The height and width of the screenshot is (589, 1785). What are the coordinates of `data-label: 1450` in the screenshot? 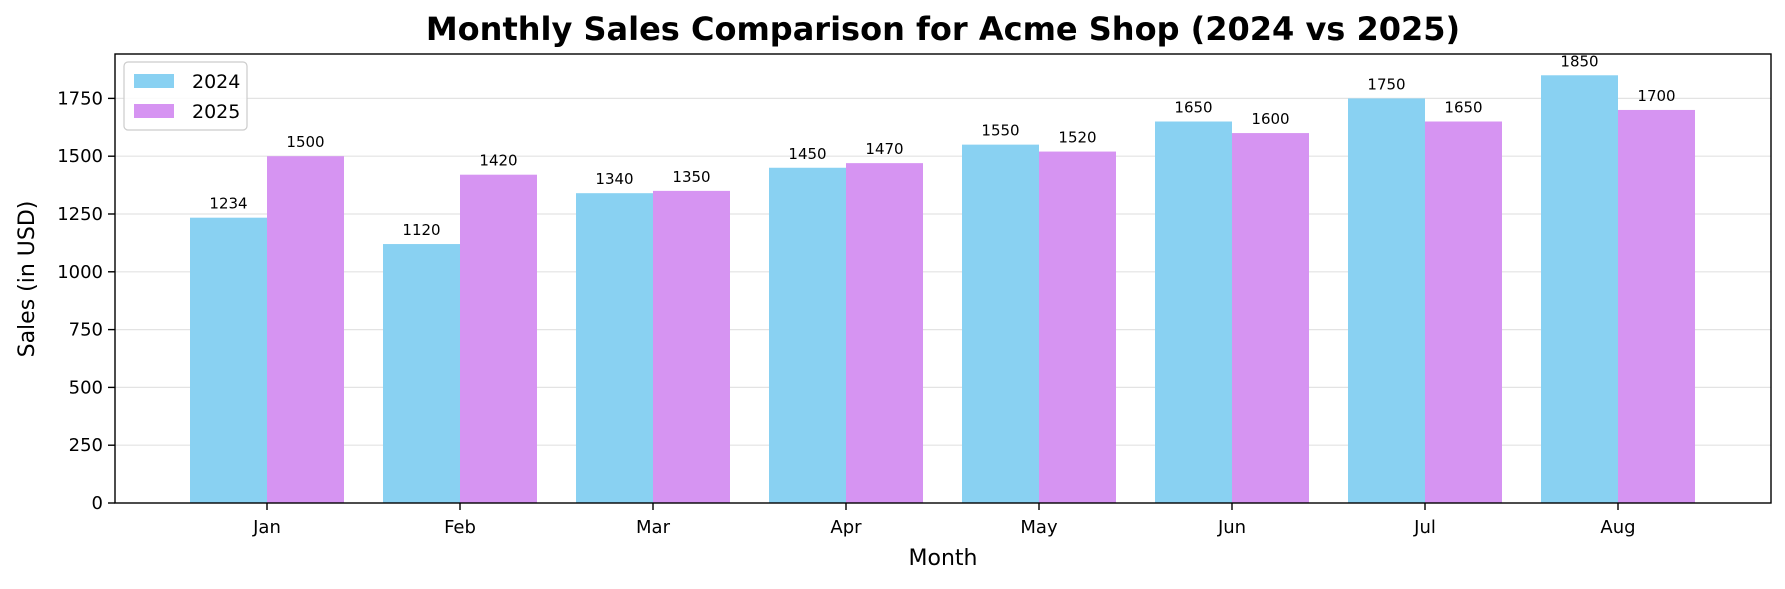 It's located at (807, 154).